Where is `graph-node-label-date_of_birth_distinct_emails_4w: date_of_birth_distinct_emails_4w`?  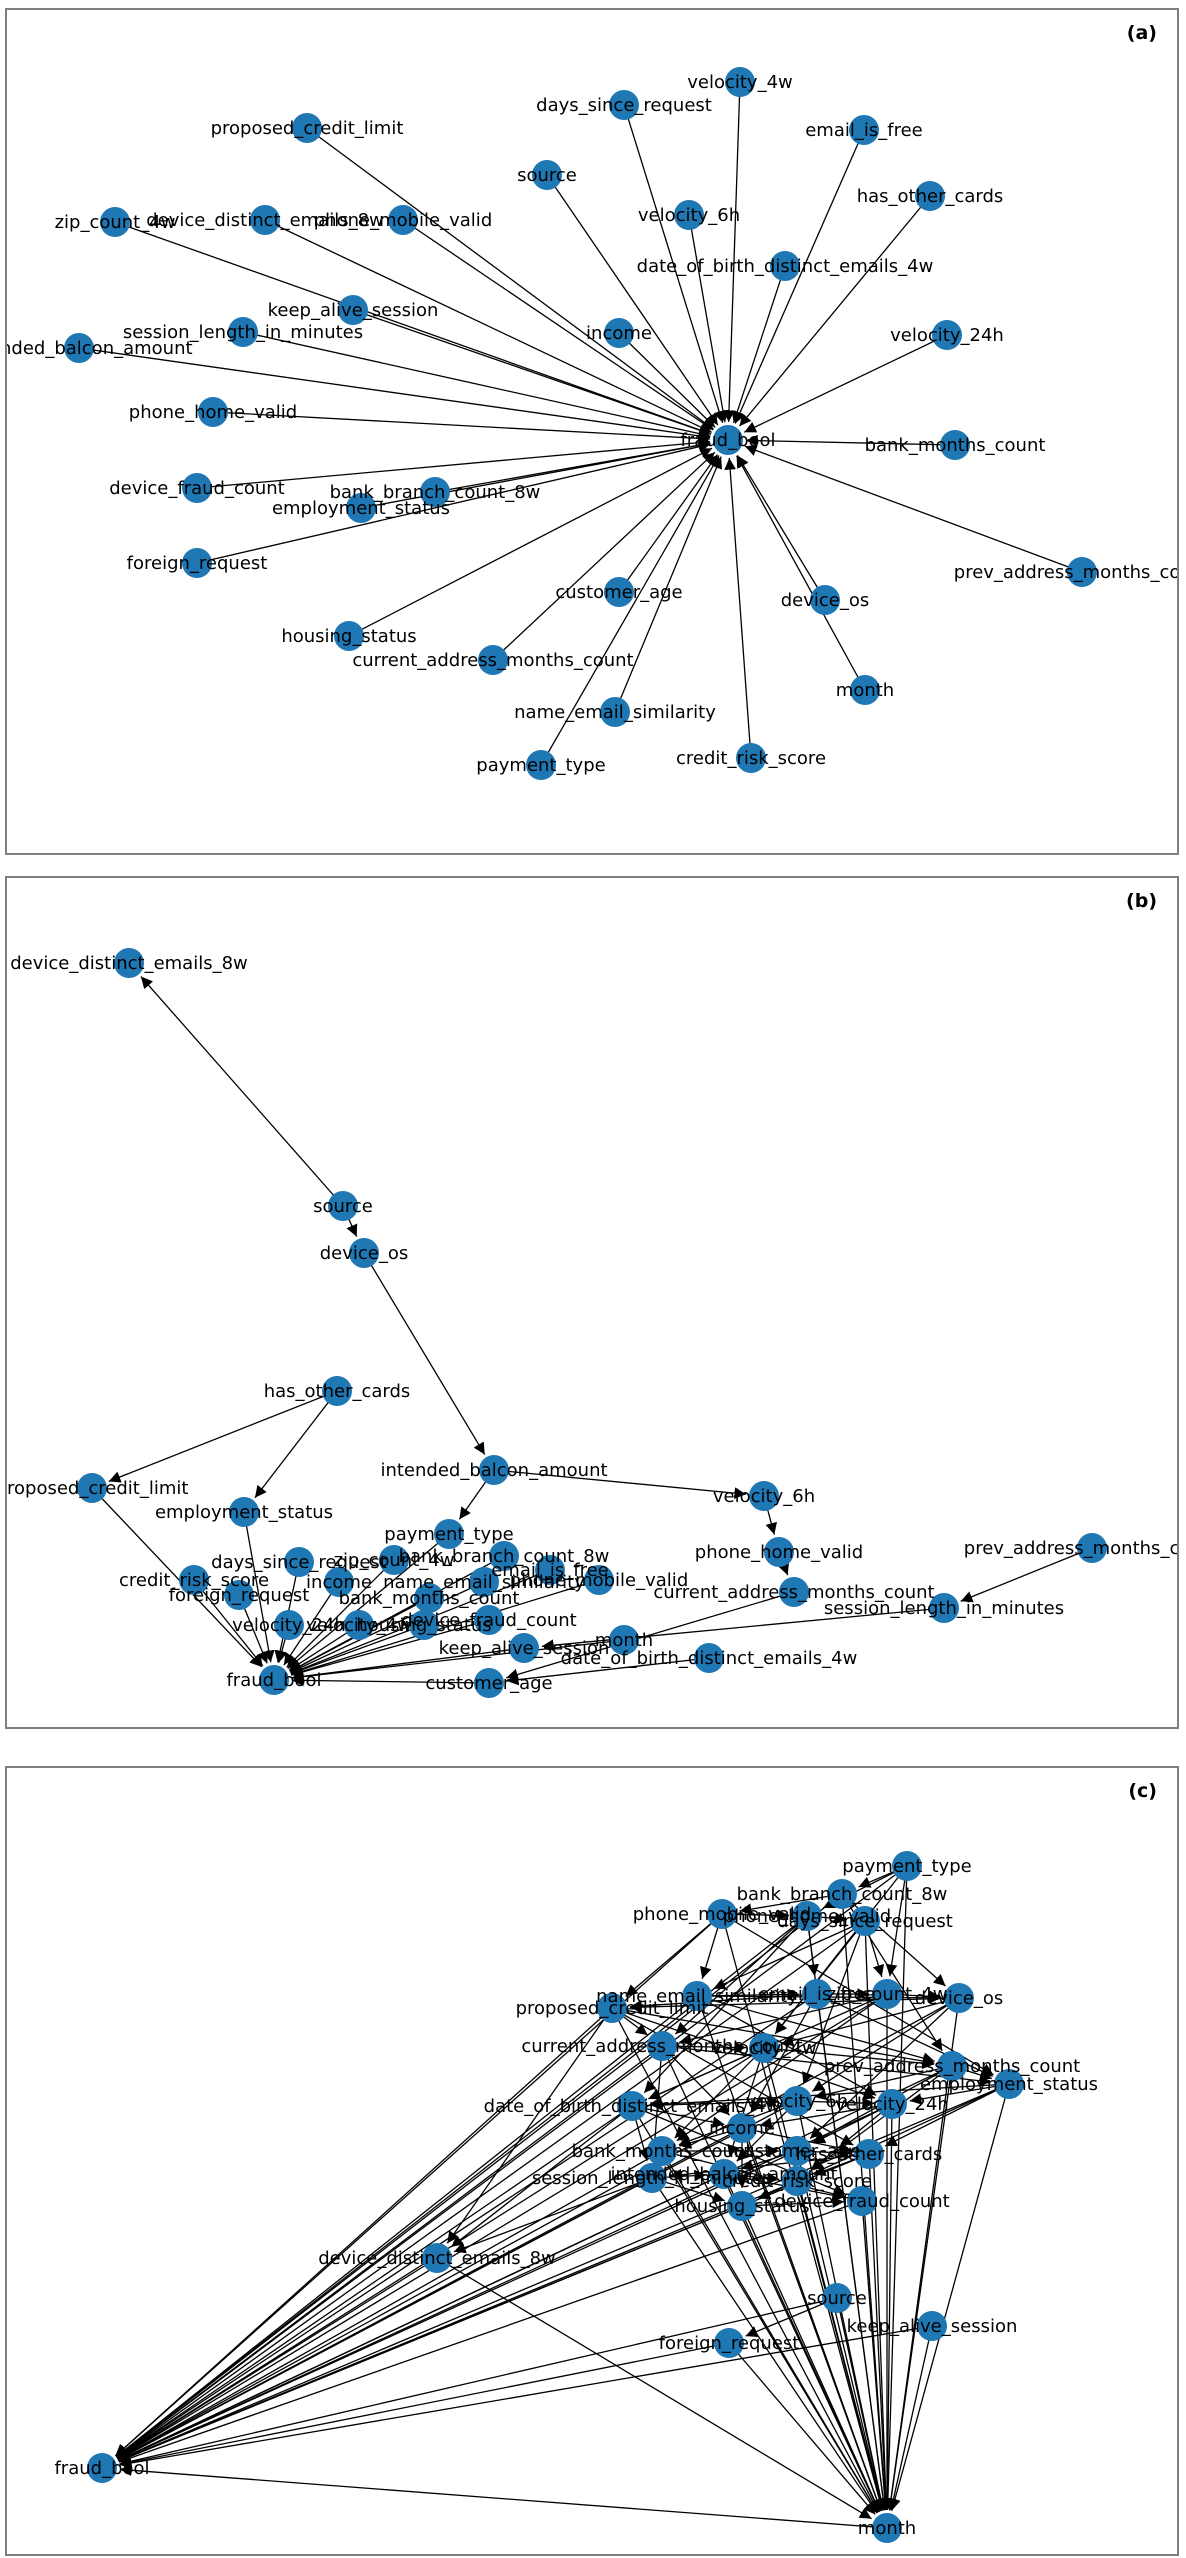
graph-node-label-date_of_birth_distinct_emails_4w: date_of_birth_distinct_emails_4w is located at coordinates (785, 266).